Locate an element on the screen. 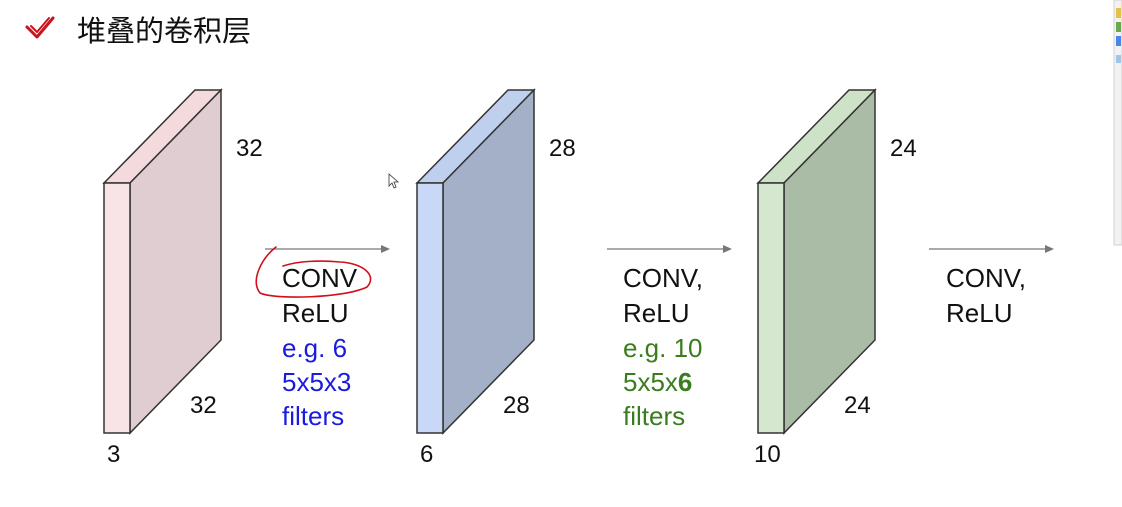 The width and height of the screenshot is (1122, 507). op-1-conv: CONV is located at coordinates (320, 278).